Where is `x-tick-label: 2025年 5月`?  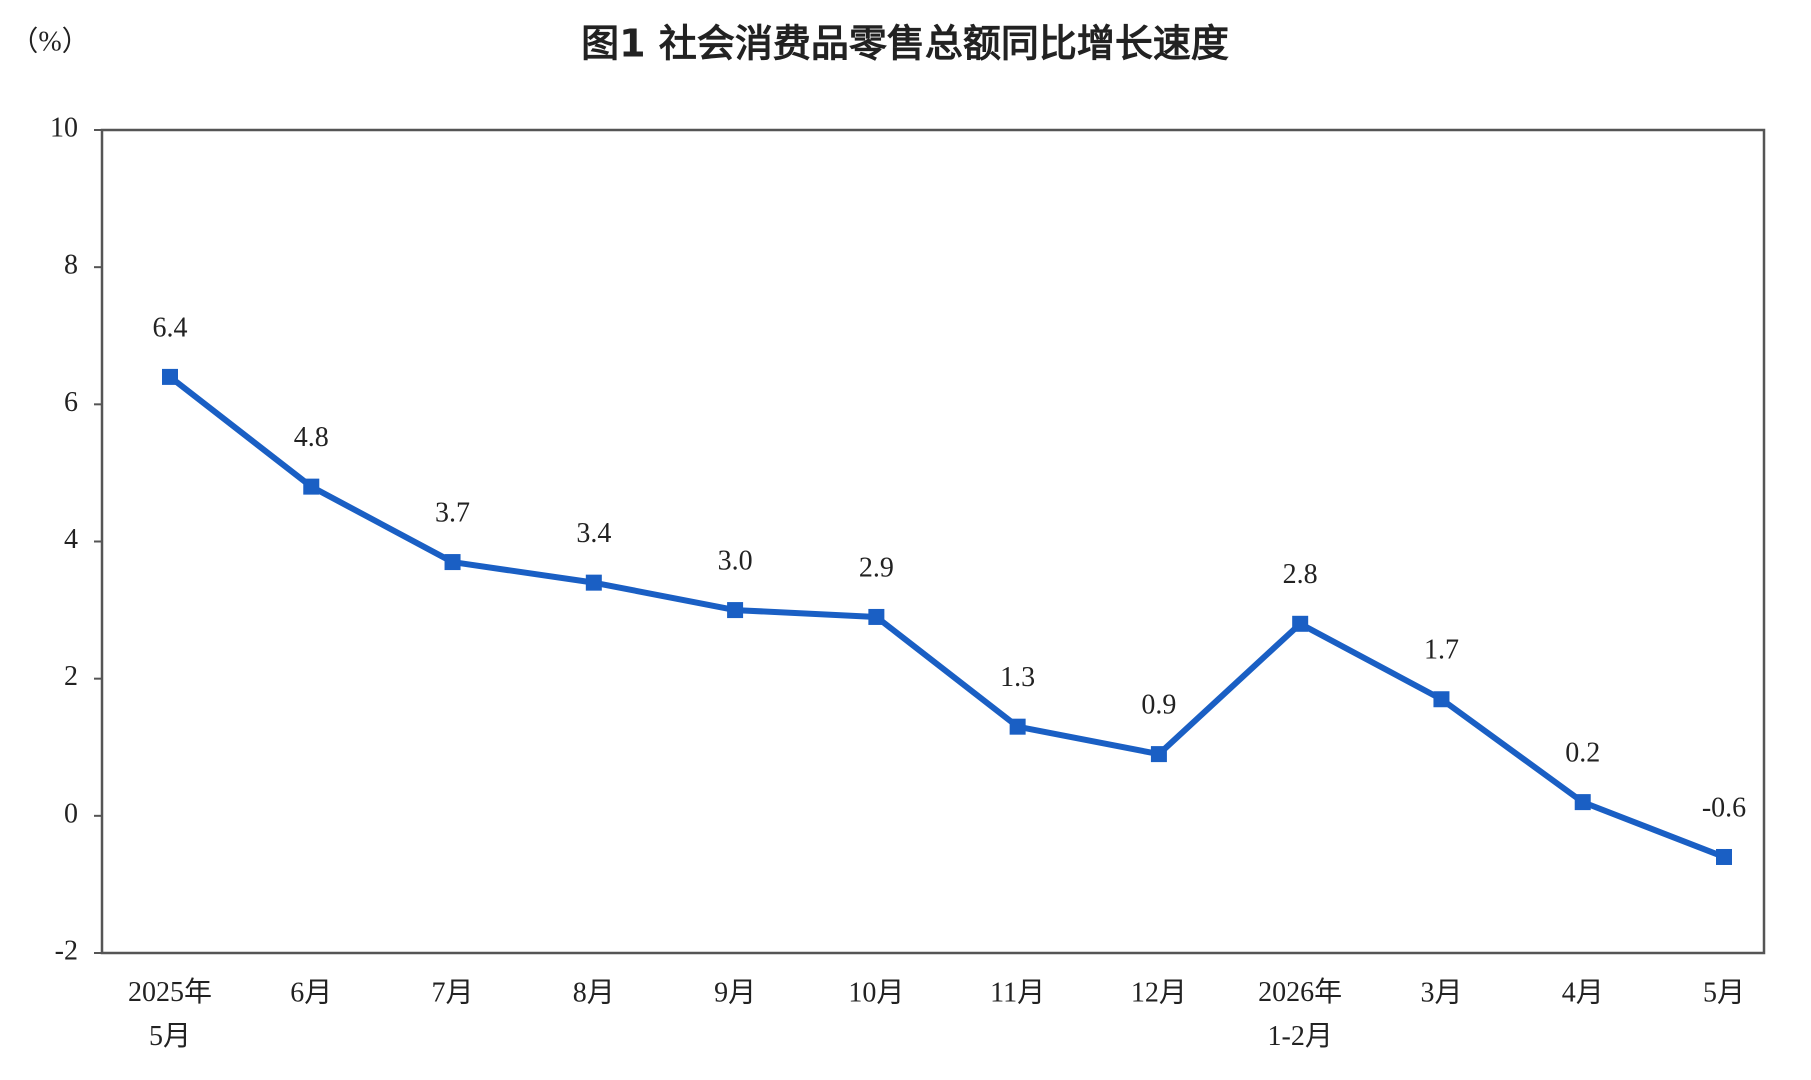 x-tick-label: 2025年 5月 is located at coordinates (170, 1014).